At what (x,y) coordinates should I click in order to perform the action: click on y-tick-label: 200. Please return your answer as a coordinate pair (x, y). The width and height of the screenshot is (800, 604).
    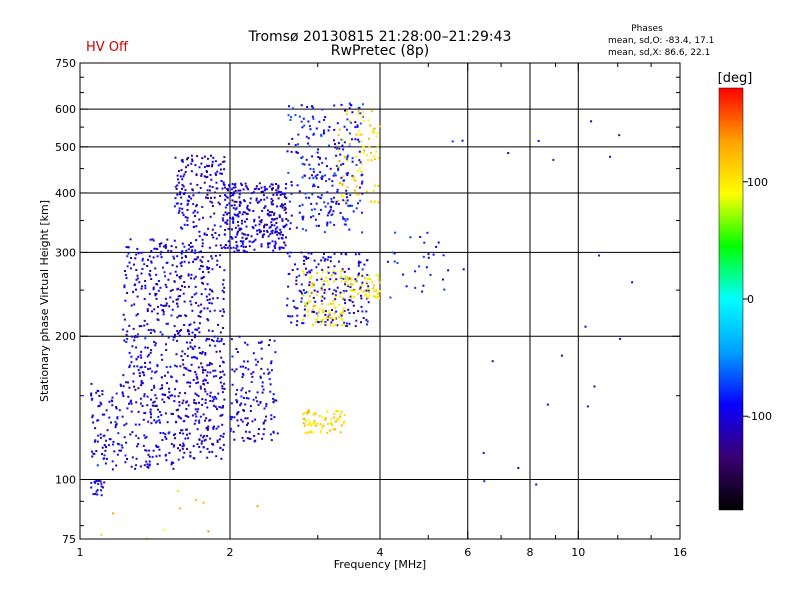
    Looking at the image, I should click on (65, 336).